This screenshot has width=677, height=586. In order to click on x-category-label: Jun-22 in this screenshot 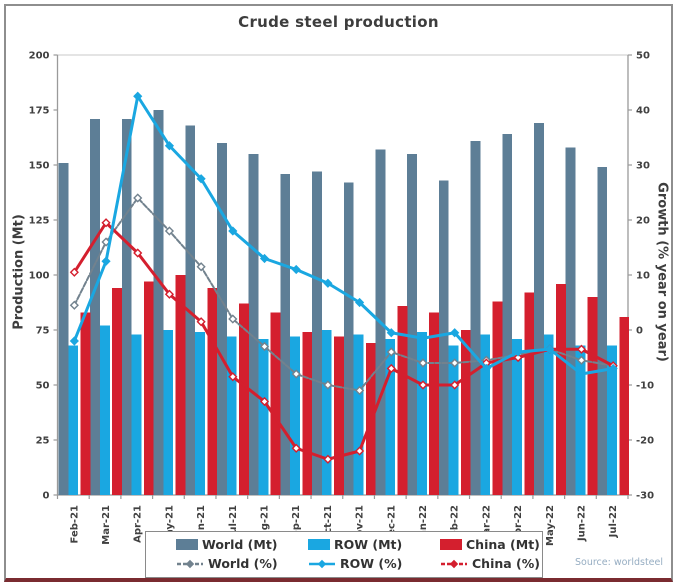, I will do `click(581, 523)`.